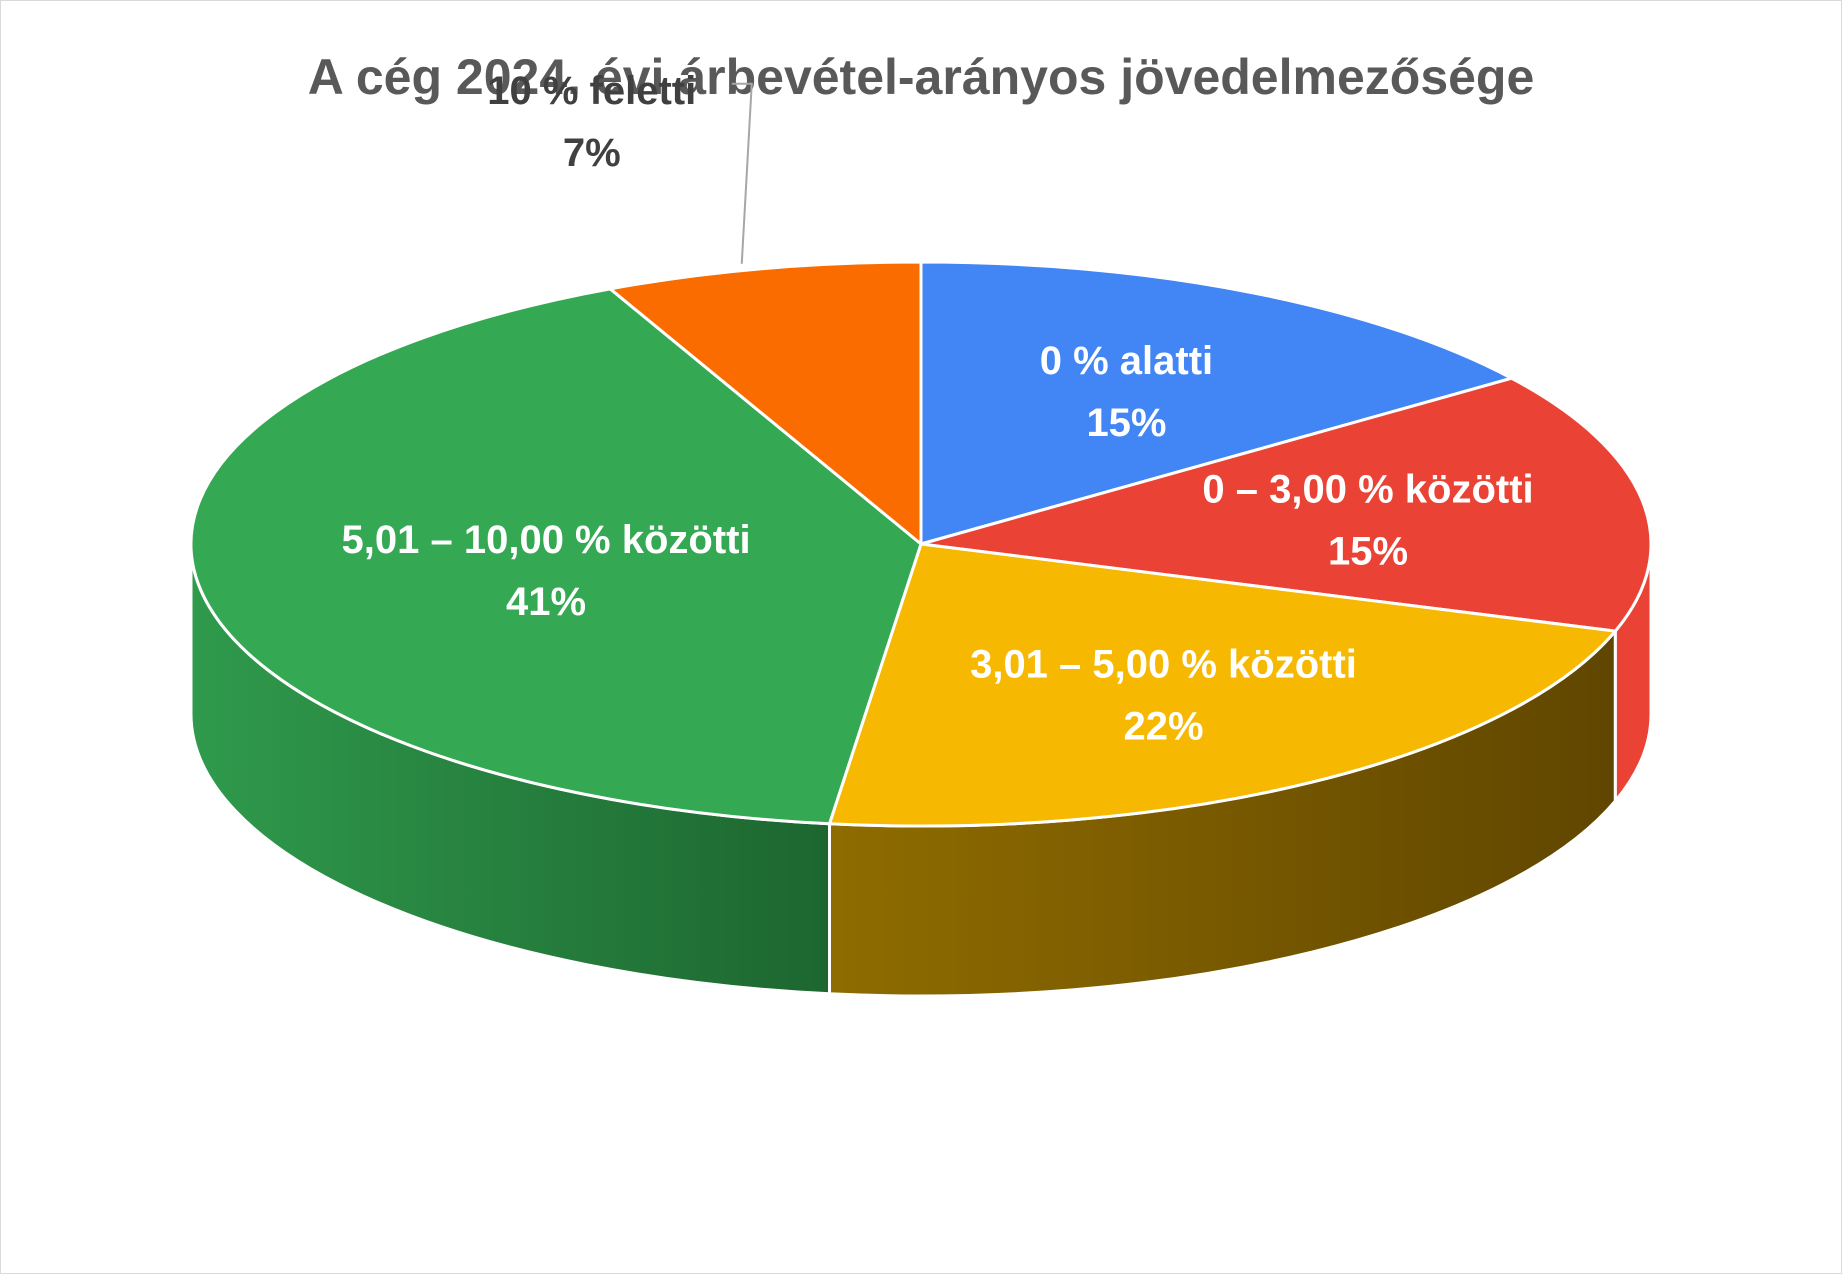 This screenshot has width=1842, height=1274. Describe the element at coordinates (1126, 361) in the screenshot. I see `slice-label-0-alatti: 0 % alatti` at that location.